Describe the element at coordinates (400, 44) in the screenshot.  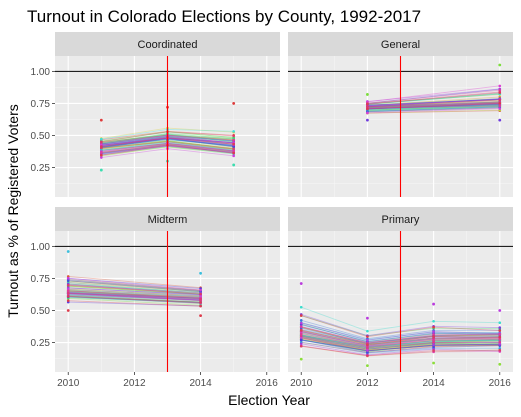
I see `facet-strip` at that location.